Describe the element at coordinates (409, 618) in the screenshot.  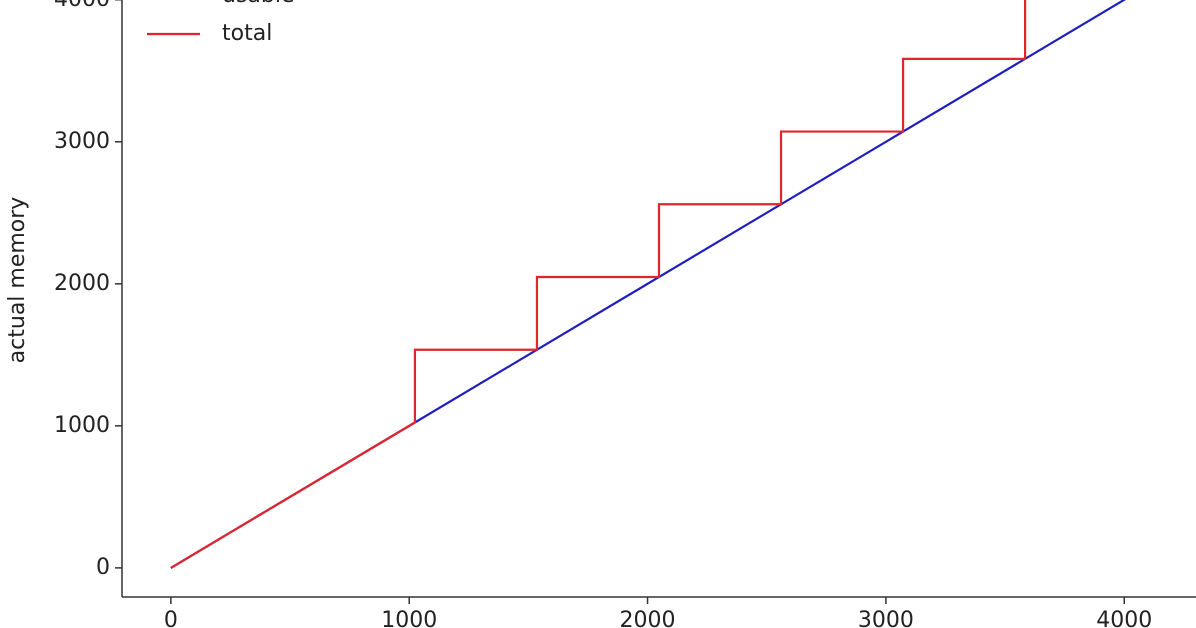
I see `x-tick-label: 1000` at that location.